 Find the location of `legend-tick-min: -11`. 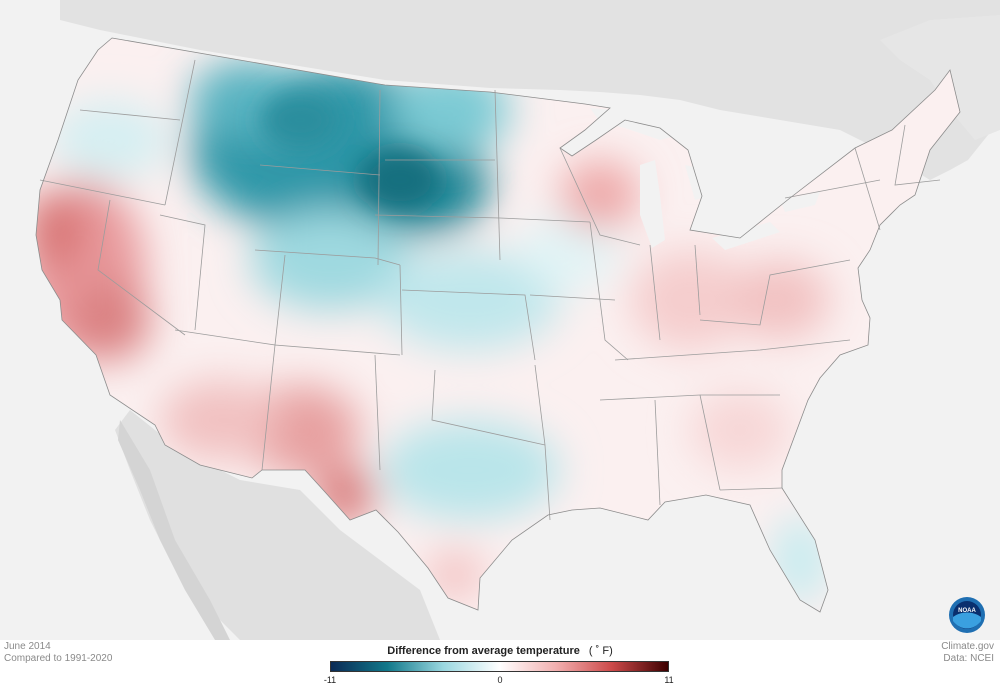

legend-tick-min: -11 is located at coordinates (330, 680).